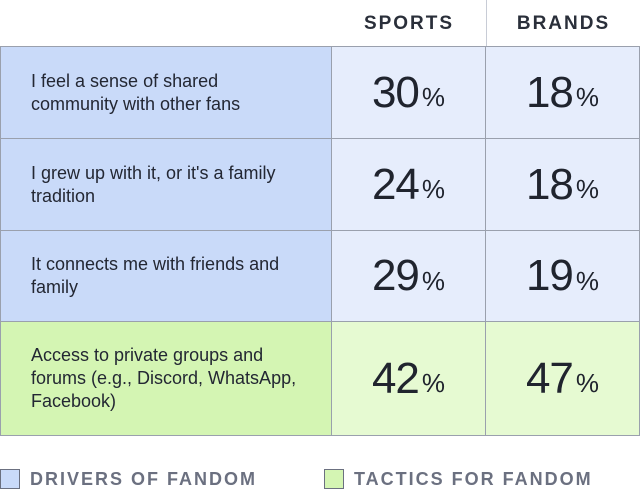 This screenshot has height=492, width=640. What do you see at coordinates (409, 23) in the screenshot?
I see `column-header-sports: SPORTS` at bounding box center [409, 23].